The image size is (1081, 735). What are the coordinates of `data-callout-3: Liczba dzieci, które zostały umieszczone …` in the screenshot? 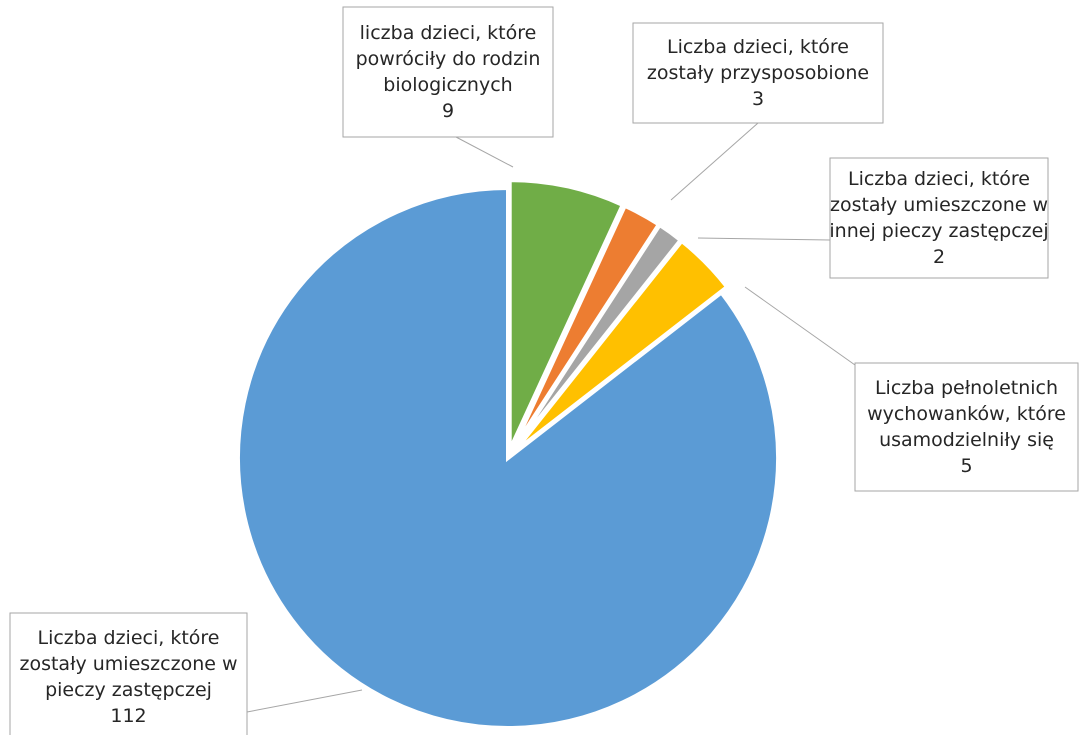 It's located at (939, 218).